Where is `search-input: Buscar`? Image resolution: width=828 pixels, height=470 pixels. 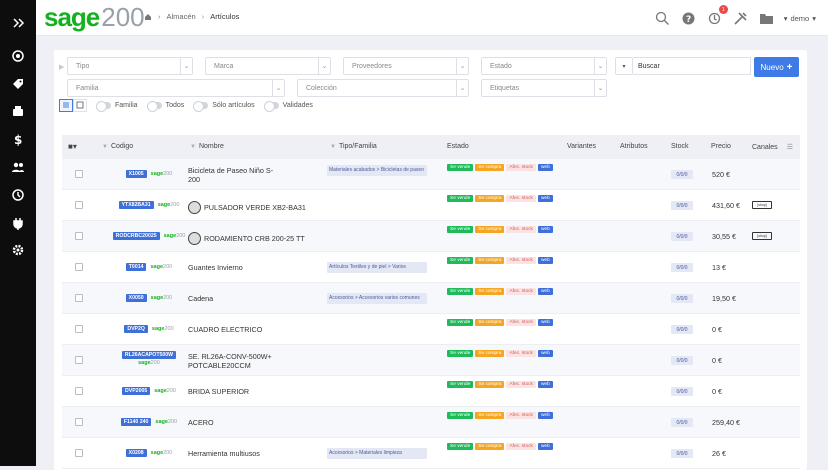
search-input: Buscar is located at coordinates (692, 66).